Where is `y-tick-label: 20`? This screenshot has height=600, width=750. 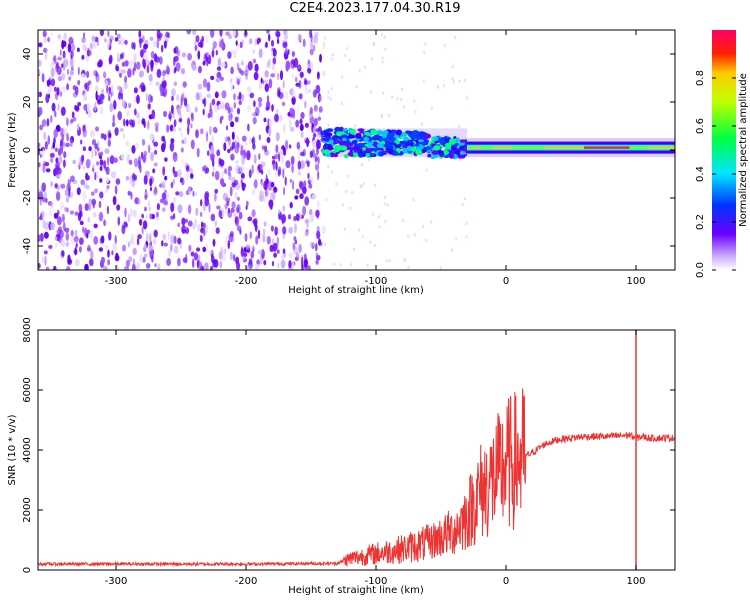 y-tick-label: 20 is located at coordinates (27, 102).